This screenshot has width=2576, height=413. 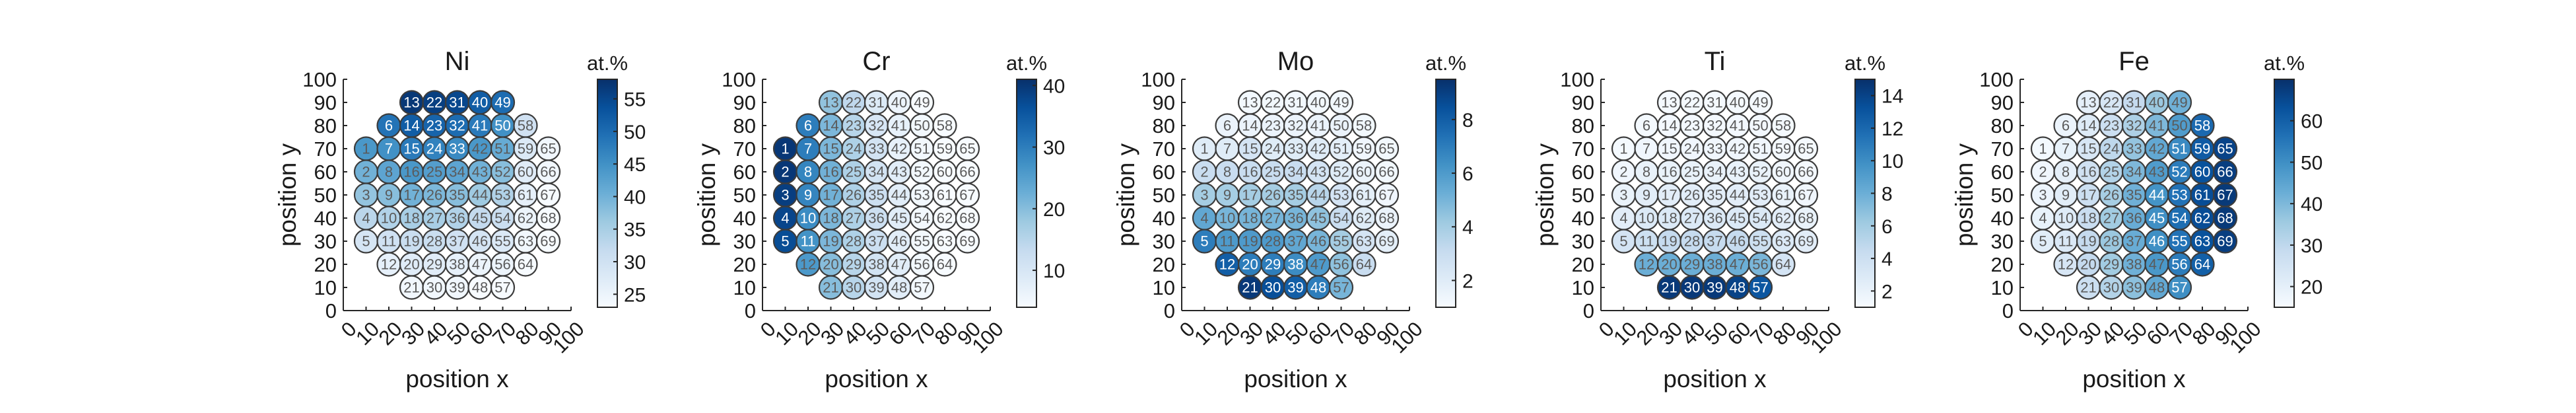 I want to click on point-label: 62, so click(x=945, y=218).